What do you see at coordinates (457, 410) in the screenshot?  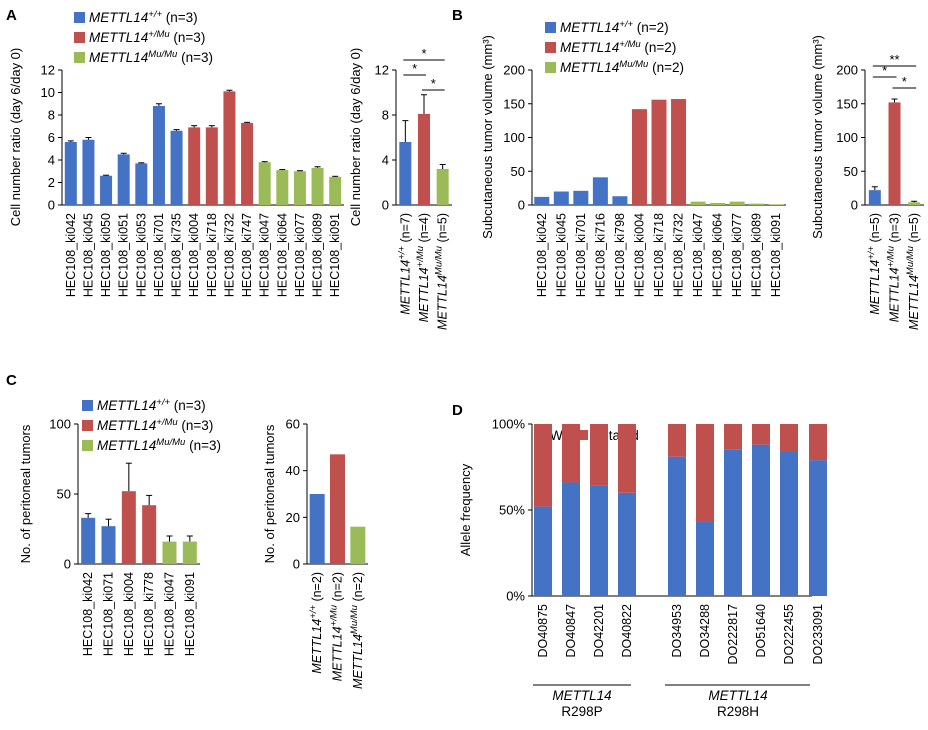 I see `panel-letter-d: D` at bounding box center [457, 410].